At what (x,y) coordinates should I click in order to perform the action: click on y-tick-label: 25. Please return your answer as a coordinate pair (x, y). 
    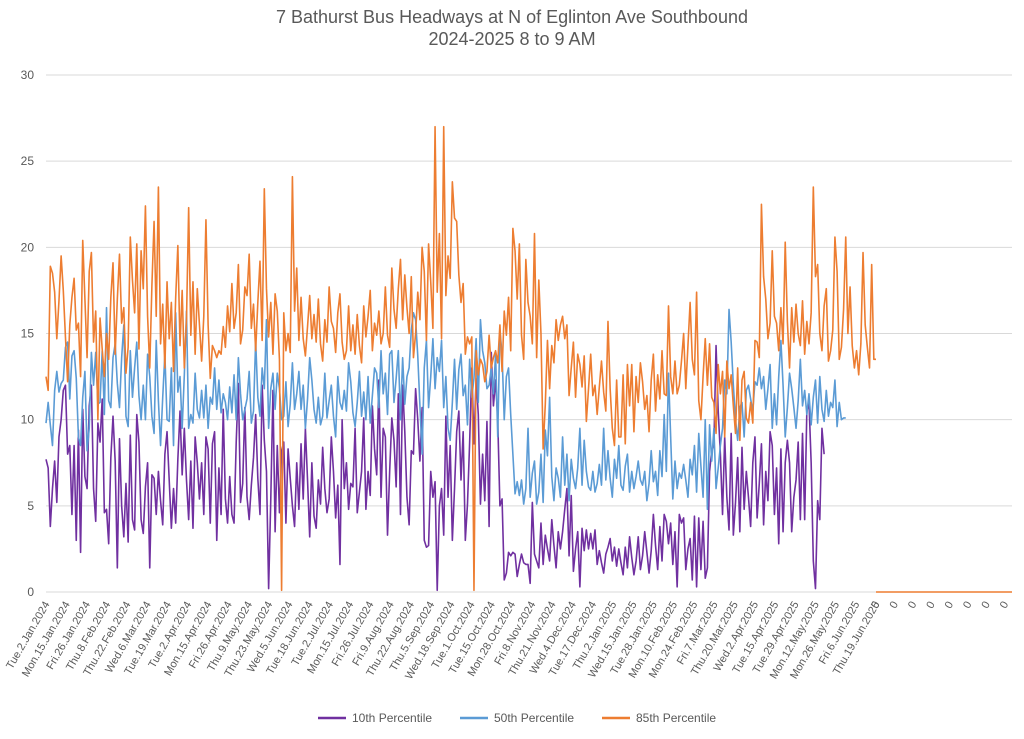
    Looking at the image, I should click on (28, 161).